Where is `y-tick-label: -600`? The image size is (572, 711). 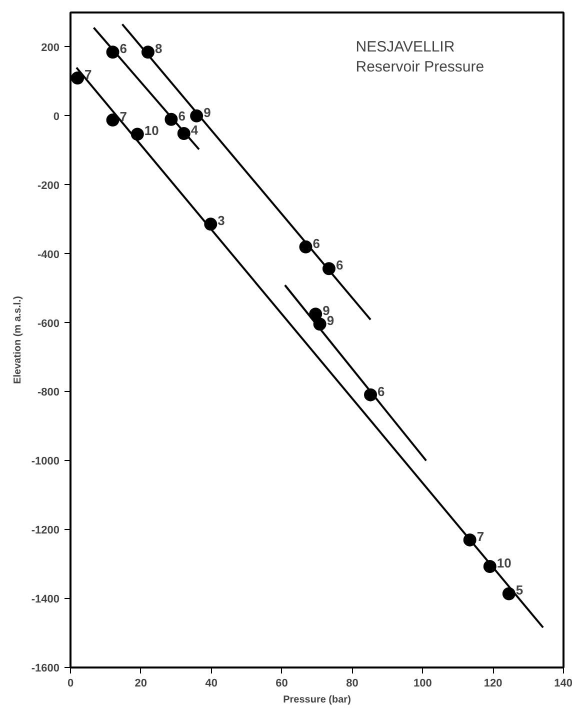 y-tick-label: -600 is located at coordinates (48, 324).